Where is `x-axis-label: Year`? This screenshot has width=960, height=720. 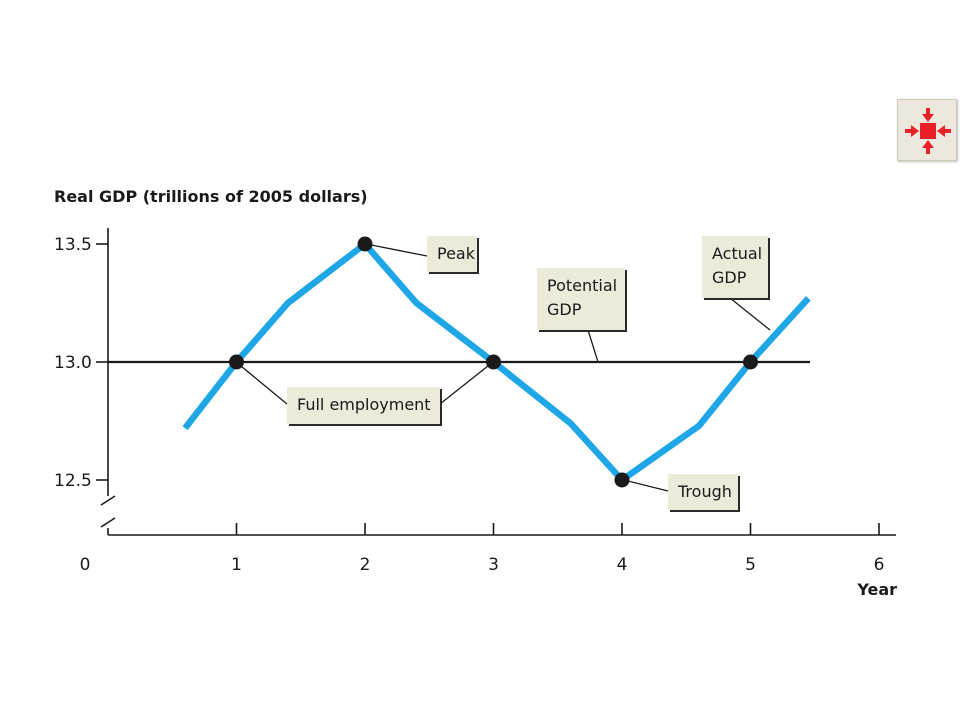
x-axis-label: Year is located at coordinates (876, 589).